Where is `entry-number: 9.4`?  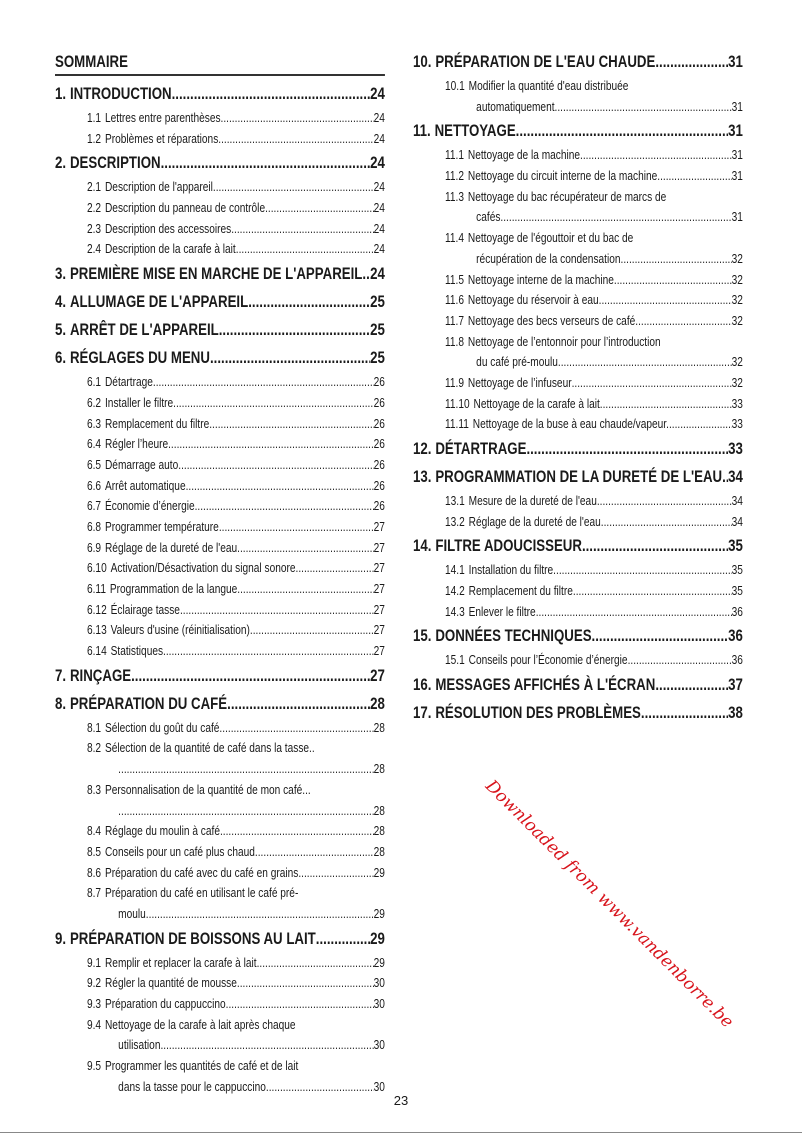 entry-number: 9.4 is located at coordinates (94, 1024).